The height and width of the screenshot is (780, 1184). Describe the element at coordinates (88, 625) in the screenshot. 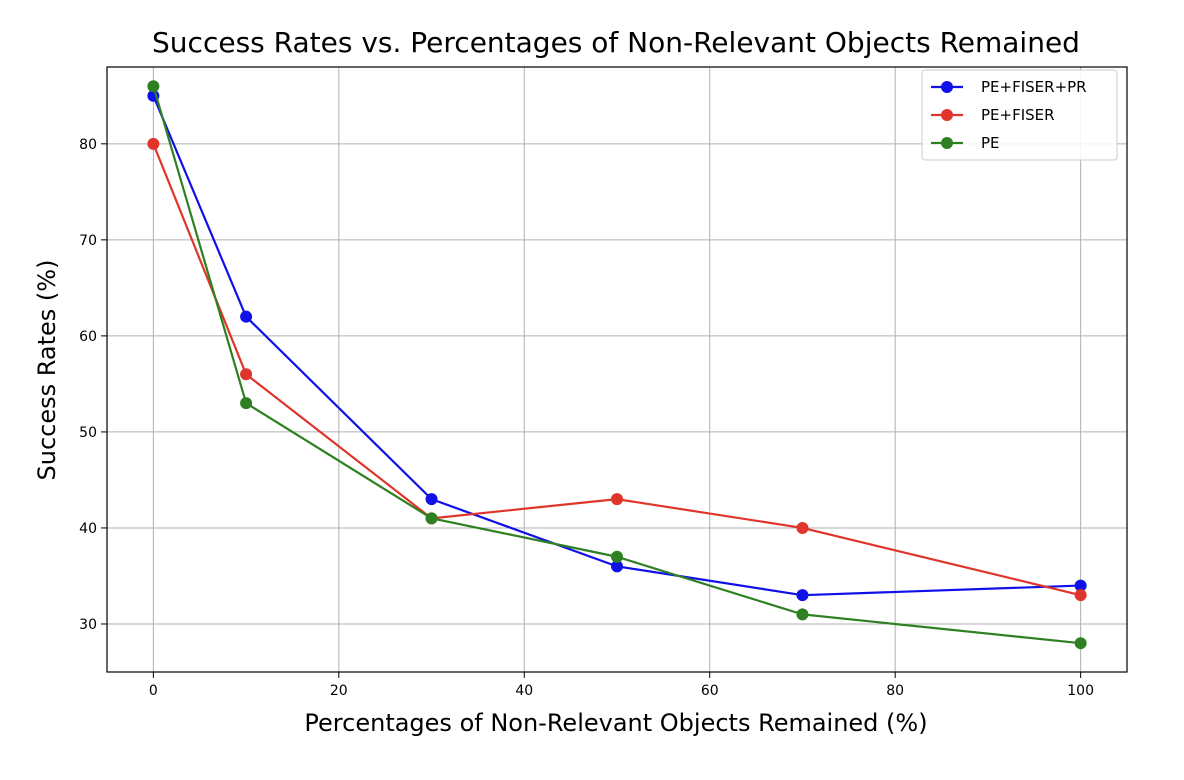

I see `y-tick-label: 30` at that location.